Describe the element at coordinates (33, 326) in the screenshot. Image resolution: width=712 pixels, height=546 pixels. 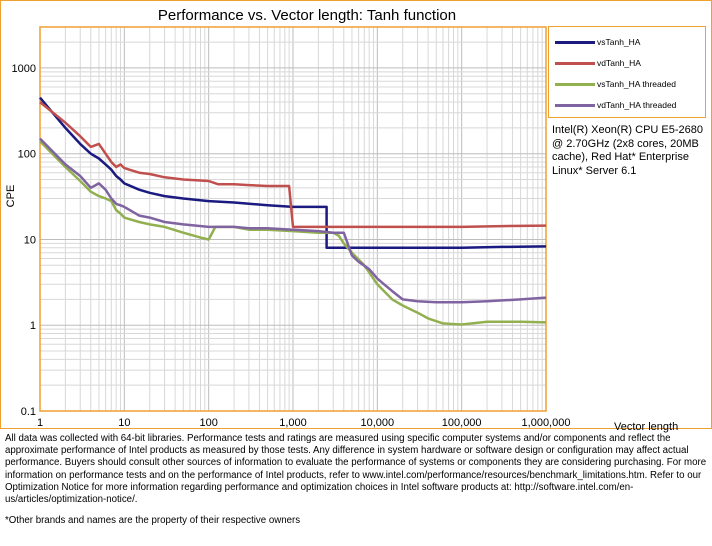
I see `y-tick-label: 1` at that location.